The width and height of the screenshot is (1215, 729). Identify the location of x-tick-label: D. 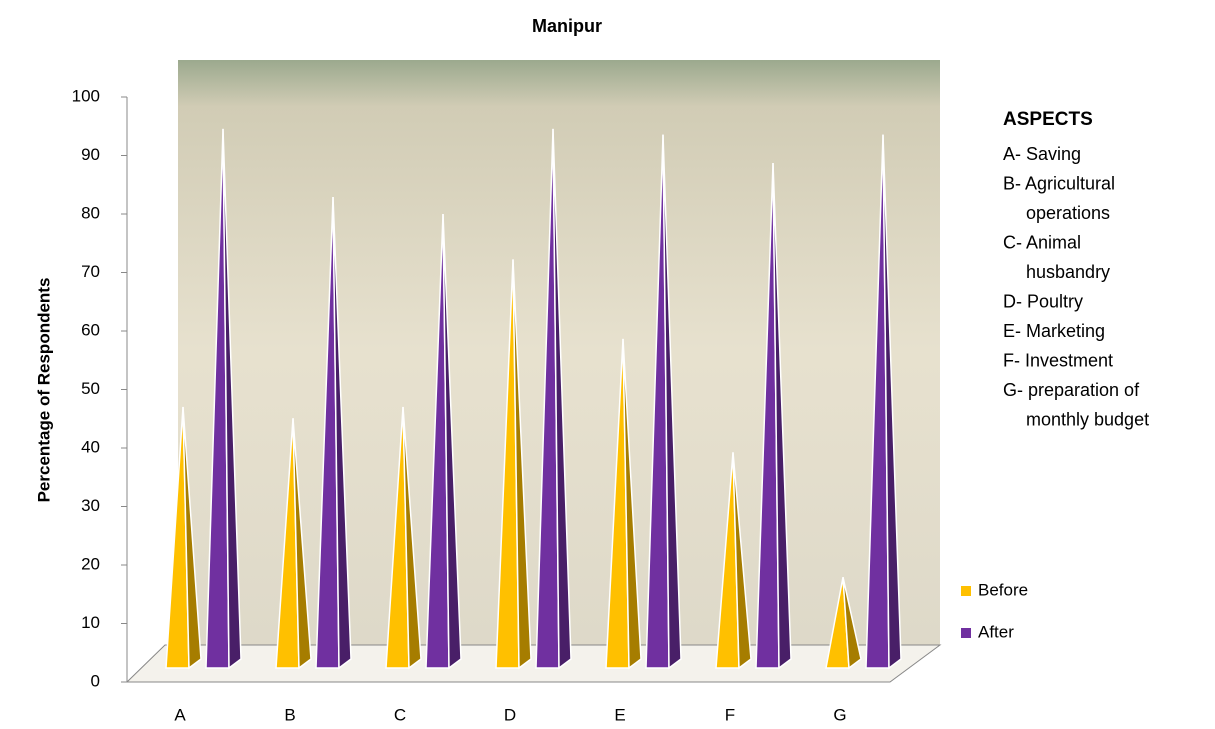
(510, 714).